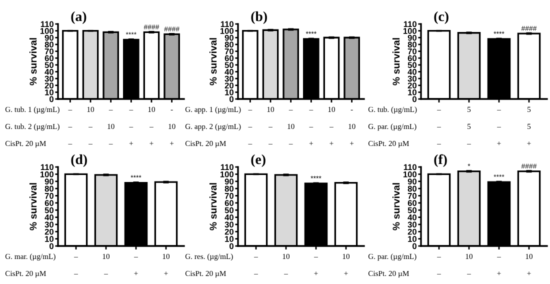  I want to click on chart-title: (a), so click(78, 17).